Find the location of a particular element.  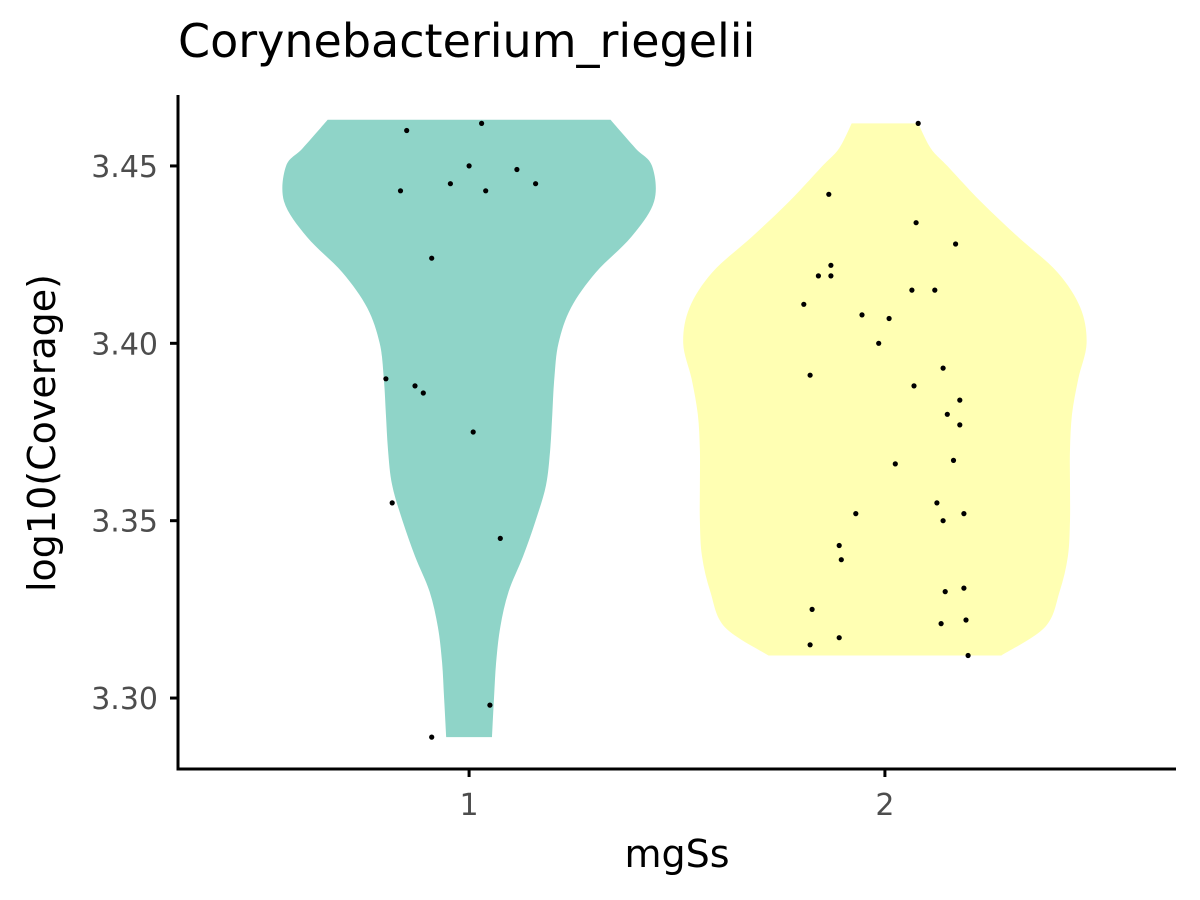

x-tick-label: 2 is located at coordinates (884, 805).